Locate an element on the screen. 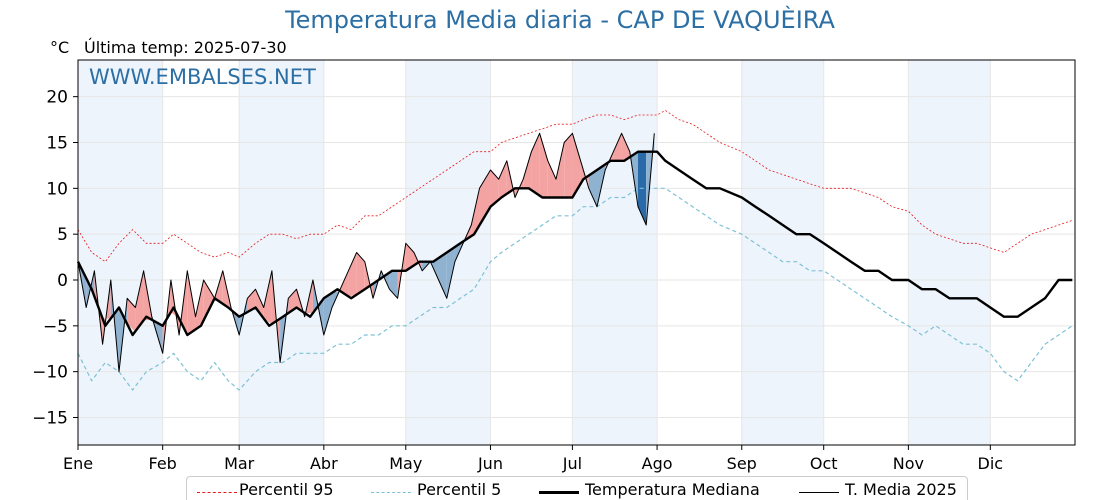 Image resolution: width=1120 pixels, height=500 pixels. legend-swatch-median is located at coordinates (559, 492).